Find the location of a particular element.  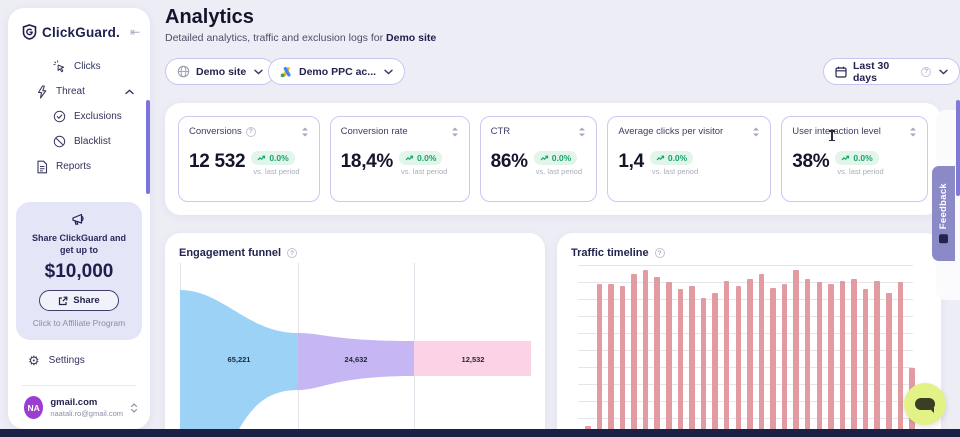

sidebar-item-exclusions: Exclusions is located at coordinates (79, 116).